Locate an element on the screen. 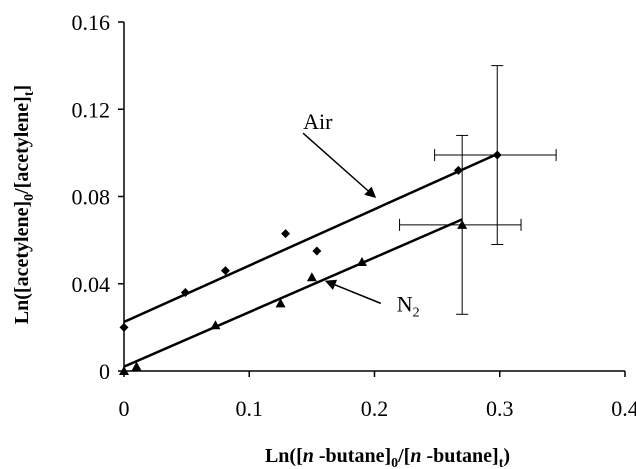 The image size is (636, 469). y-tick-label: 0.12 is located at coordinates (91, 109).